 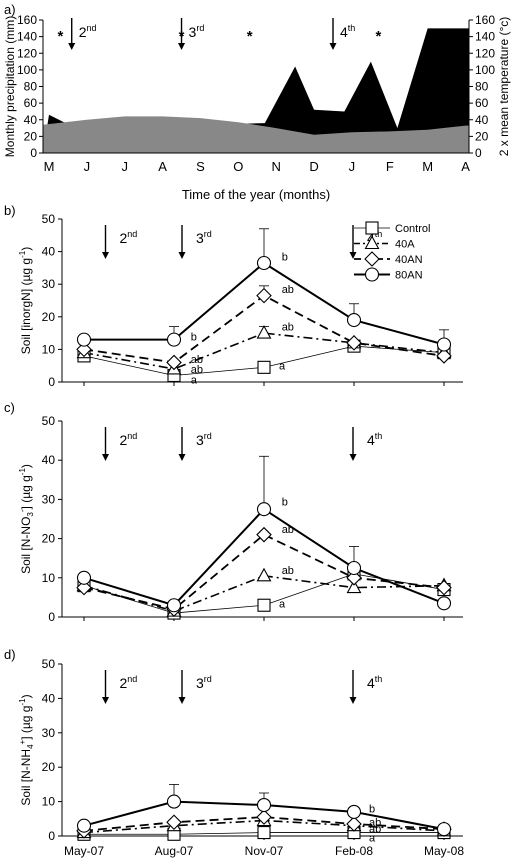 What do you see at coordinates (347, 31) in the screenshot?
I see `application-label-a-3: 4th` at bounding box center [347, 31].